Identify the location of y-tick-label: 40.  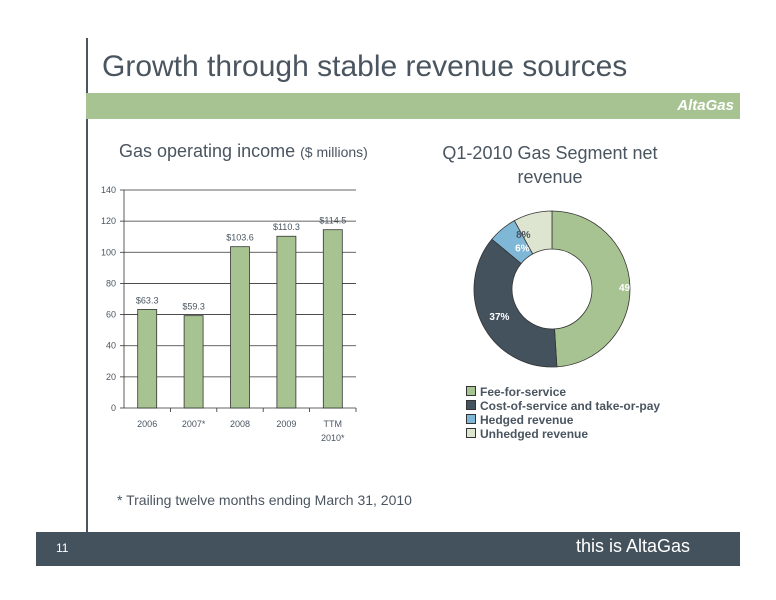
(111, 346).